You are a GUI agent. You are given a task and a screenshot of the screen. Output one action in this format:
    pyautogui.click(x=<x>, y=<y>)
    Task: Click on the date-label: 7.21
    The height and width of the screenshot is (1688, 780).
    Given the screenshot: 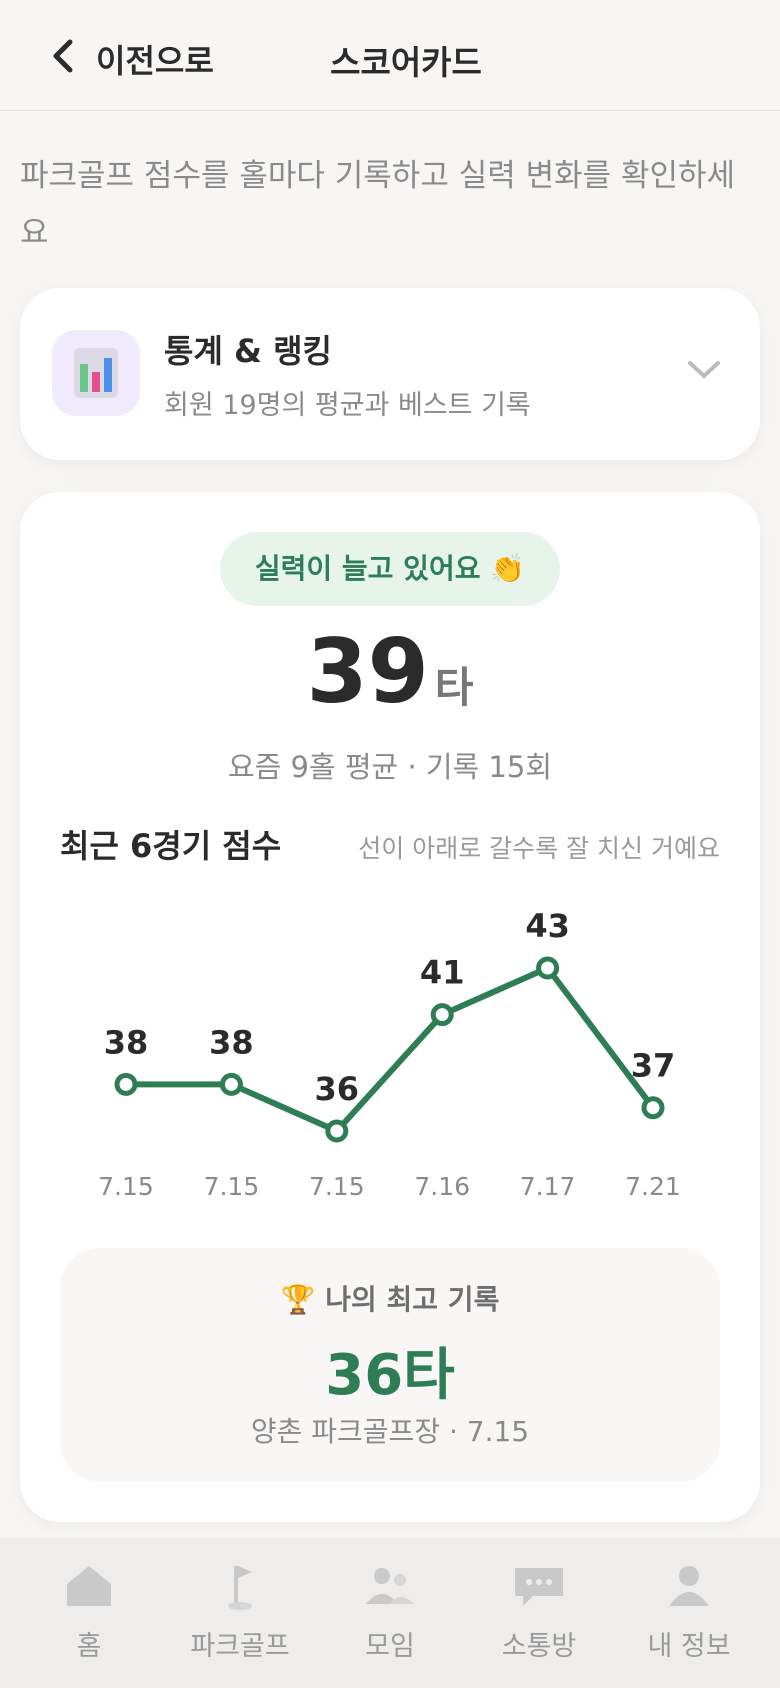 What is the action you would take?
    pyautogui.click(x=653, y=1186)
    